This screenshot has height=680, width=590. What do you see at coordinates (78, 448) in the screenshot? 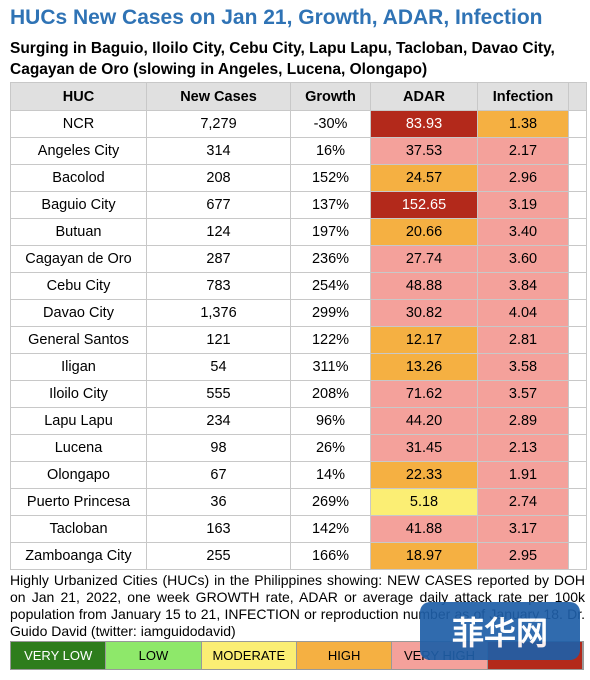
I see `huc-cell: Lucena` at bounding box center [78, 448].